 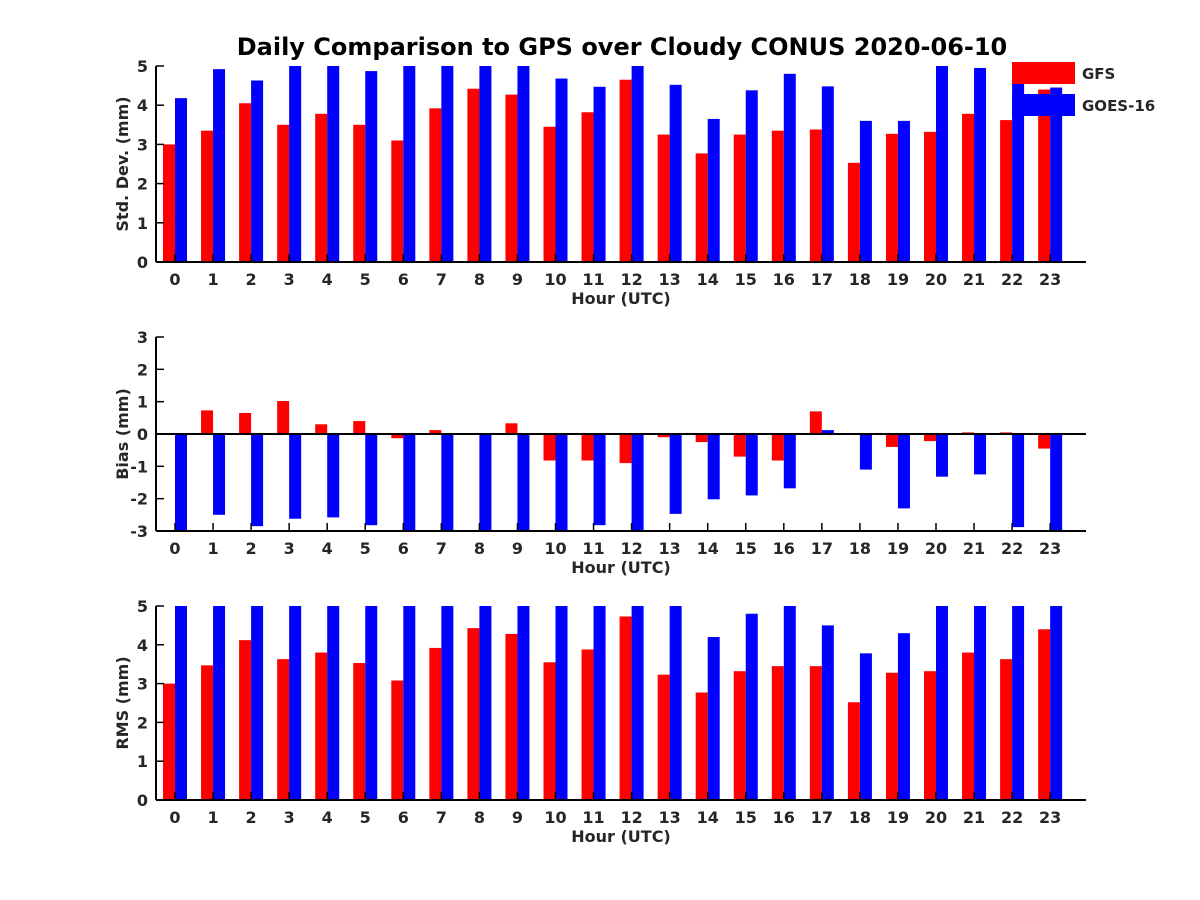 What do you see at coordinates (139, 466) in the screenshot?
I see `y-tick-label: -1` at bounding box center [139, 466].